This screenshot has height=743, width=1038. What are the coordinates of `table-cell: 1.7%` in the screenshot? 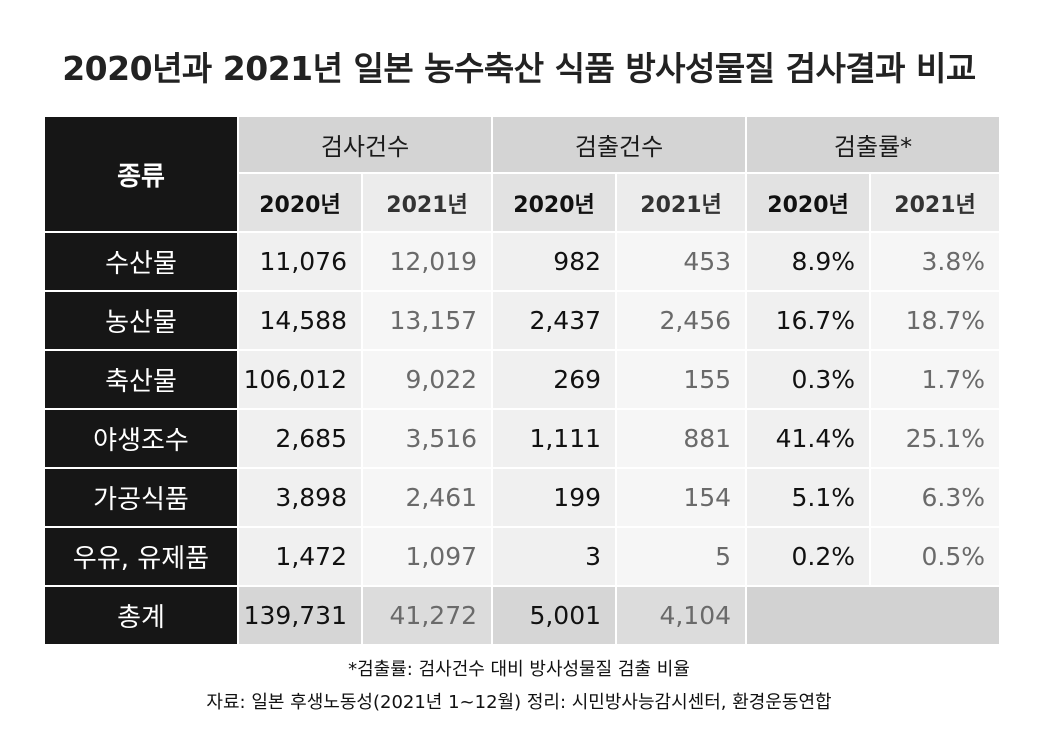 It's located at (935, 379).